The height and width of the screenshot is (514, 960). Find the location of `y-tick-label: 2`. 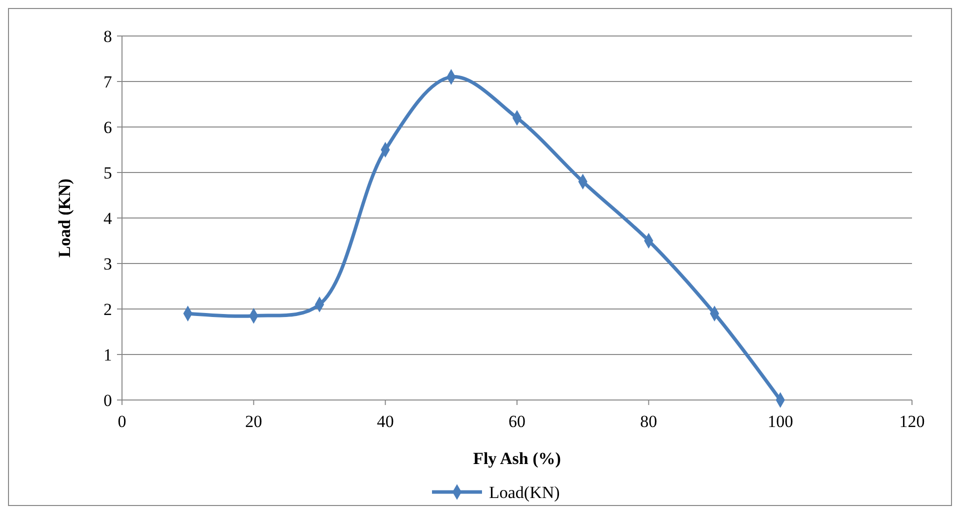

y-tick-label: 2 is located at coordinates (108, 309).